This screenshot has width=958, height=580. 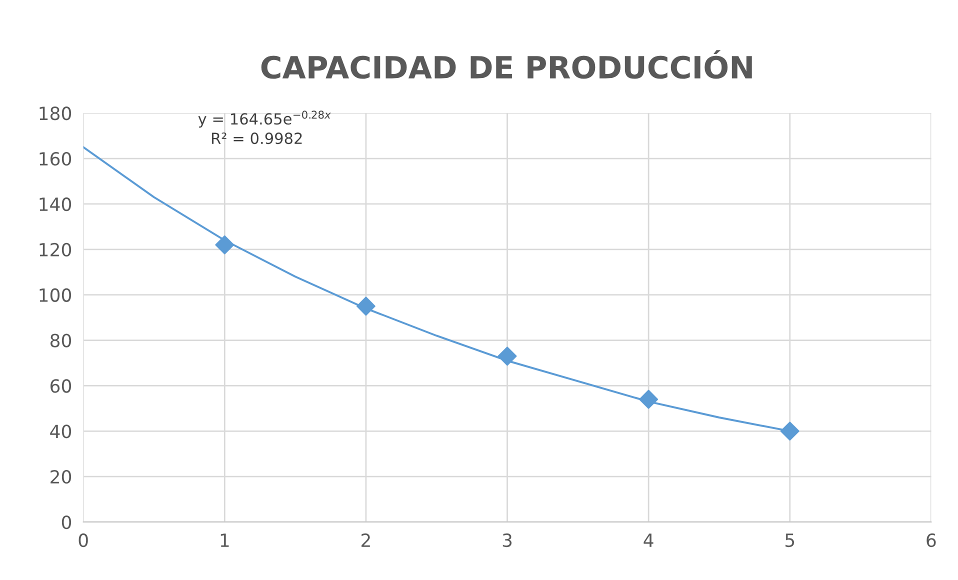 What do you see at coordinates (61, 431) in the screenshot?
I see `y-tick-label: 40` at bounding box center [61, 431].